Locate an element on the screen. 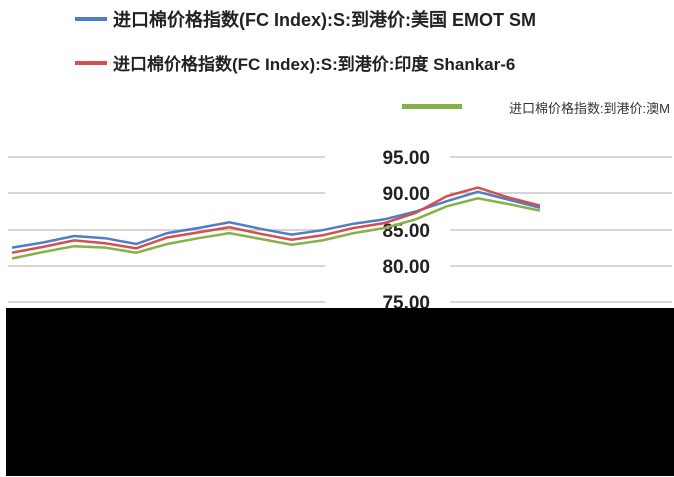 The image size is (674, 477). y-tick-label: 85.00 is located at coordinates (406, 231).